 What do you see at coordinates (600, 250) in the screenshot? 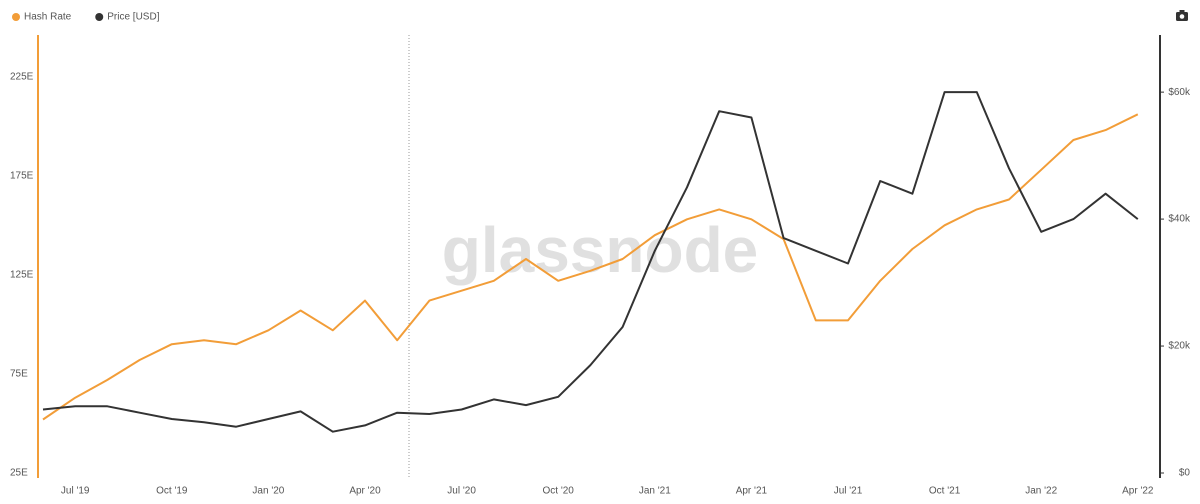
I see `watermark: glassnode` at bounding box center [600, 250].